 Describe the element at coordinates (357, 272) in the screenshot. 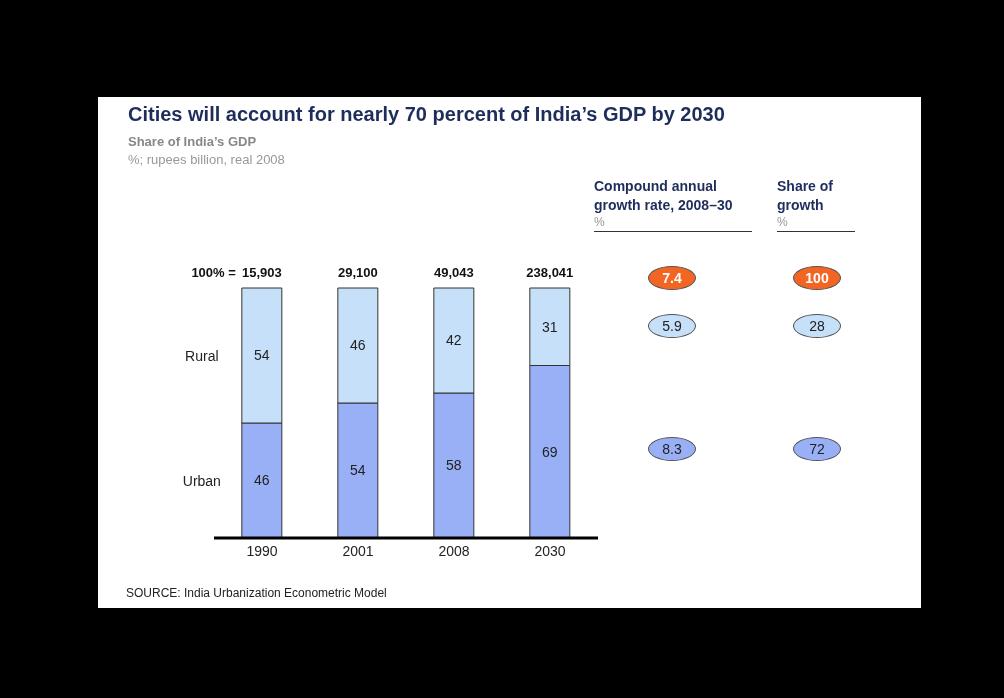

I see `annotation: 29,100` at that location.